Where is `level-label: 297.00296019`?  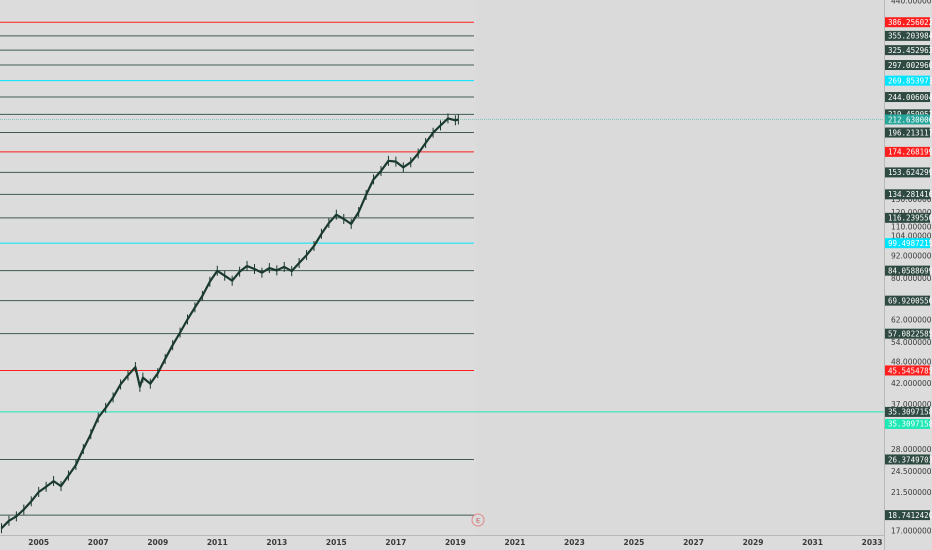
level-label: 297.00296019 is located at coordinates (910, 65).